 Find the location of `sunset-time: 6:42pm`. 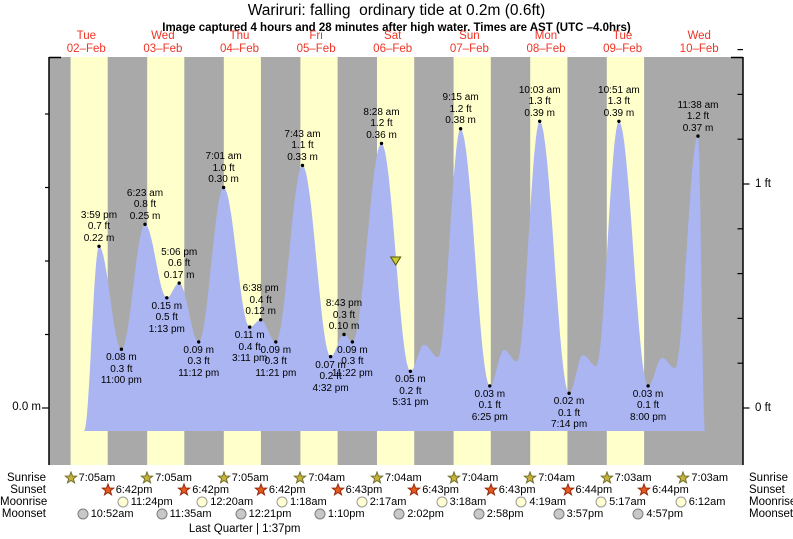

sunset-time: 6:42pm is located at coordinates (210, 489).